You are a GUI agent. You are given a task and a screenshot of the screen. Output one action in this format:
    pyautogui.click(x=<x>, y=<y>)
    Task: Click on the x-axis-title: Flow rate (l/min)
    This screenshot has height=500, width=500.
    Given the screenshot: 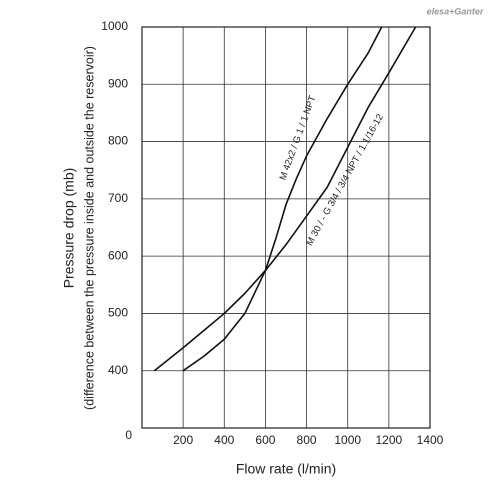 What is the action you would take?
    pyautogui.click(x=286, y=469)
    